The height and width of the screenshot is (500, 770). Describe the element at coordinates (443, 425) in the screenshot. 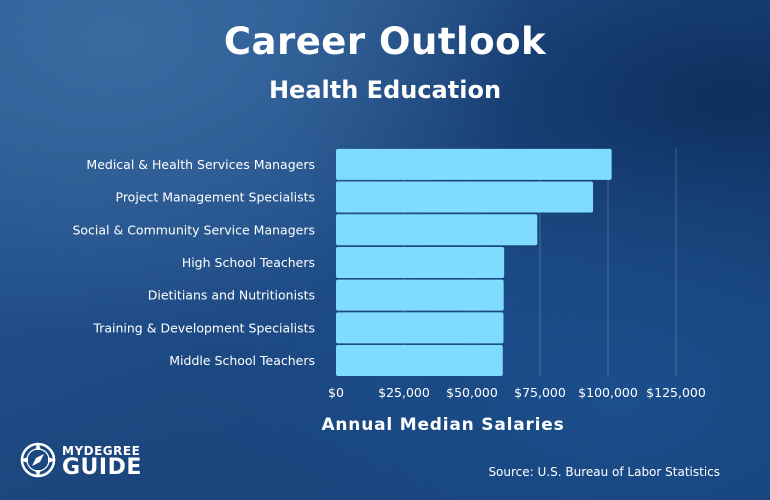

I see `x-axis-label: Annual Median Salaries` at that location.